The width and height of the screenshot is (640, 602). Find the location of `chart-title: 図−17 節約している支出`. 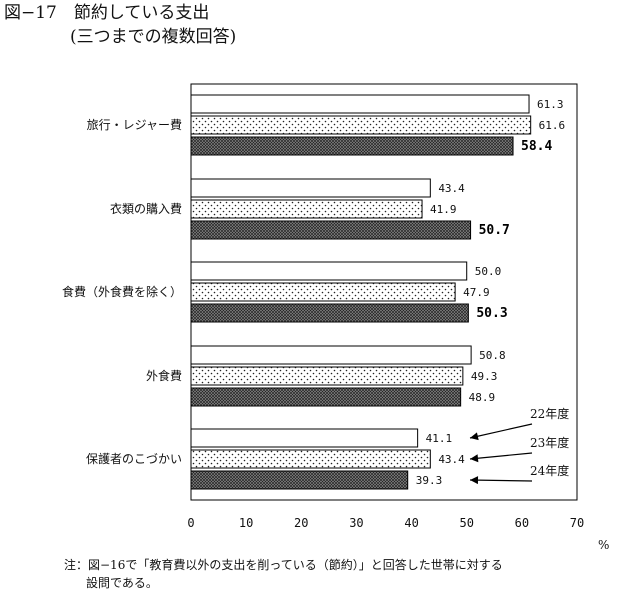

chart-title: 図−17 節約している支出 is located at coordinates (107, 13).